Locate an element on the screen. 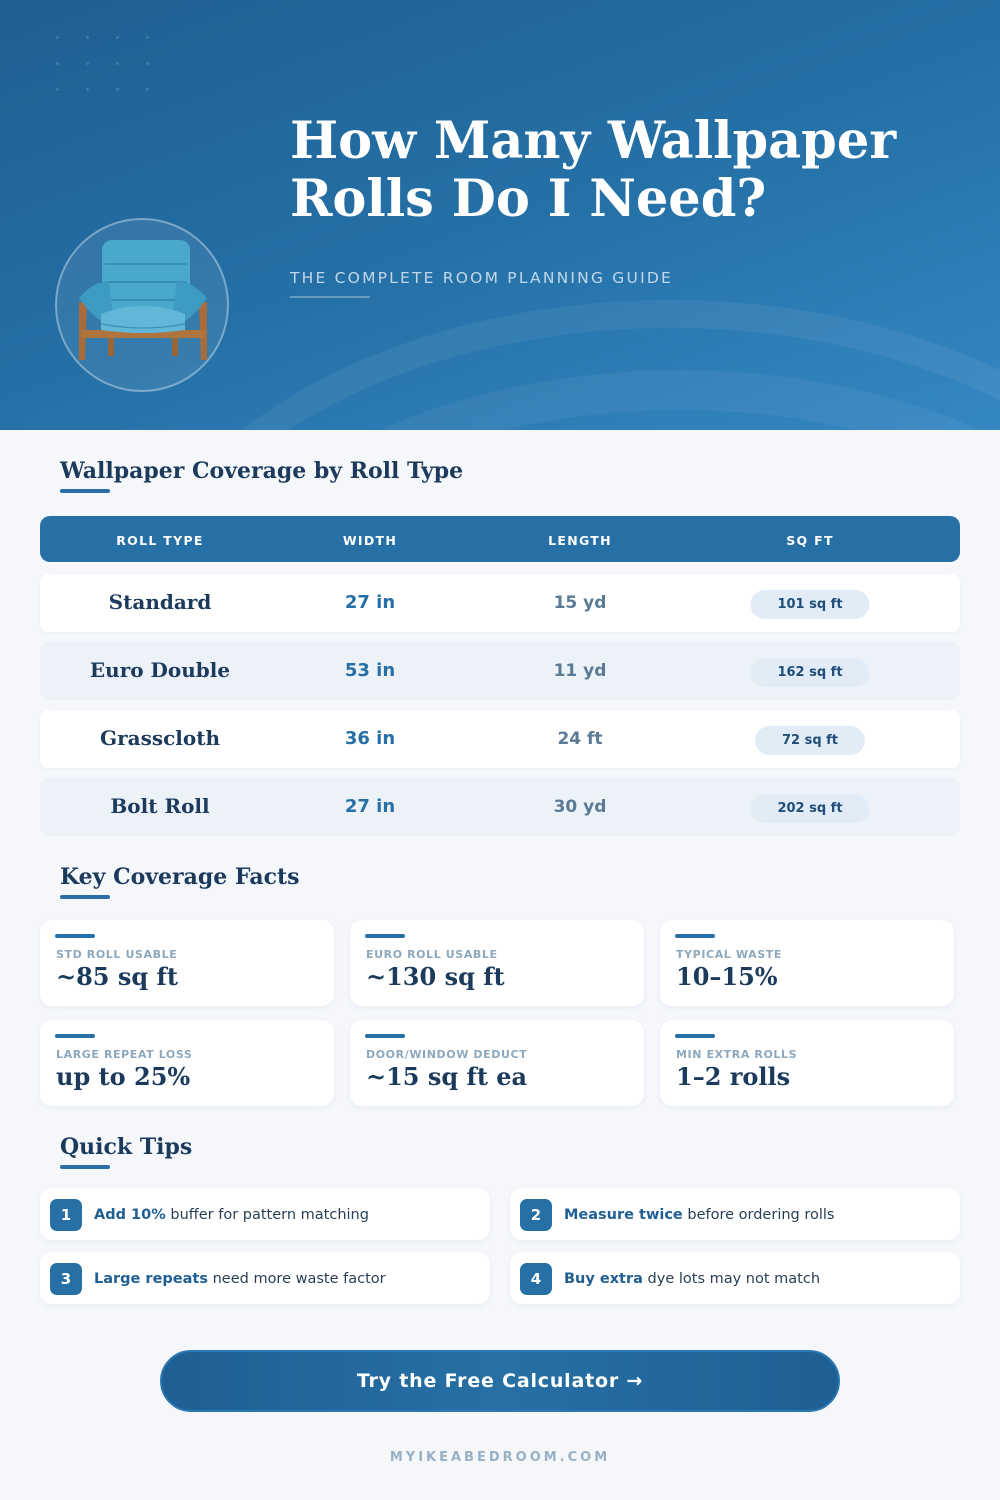 The height and width of the screenshot is (1500, 1000). fact-label: MIN EXTRA ROLLS is located at coordinates (737, 1054).